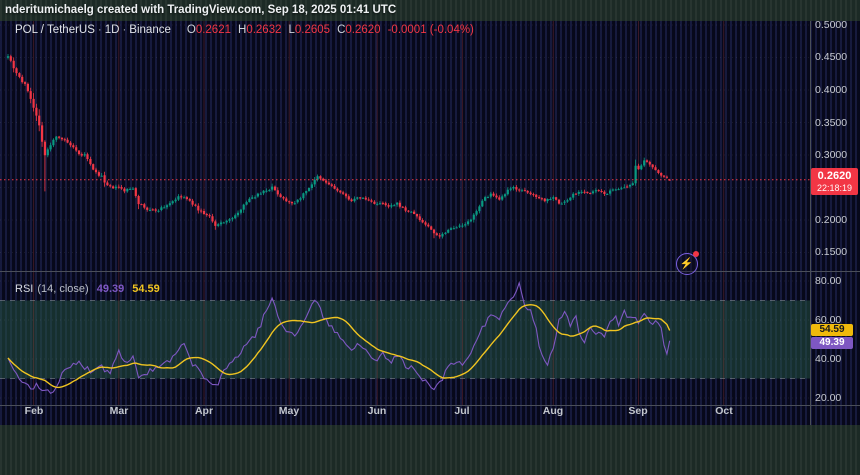  Describe the element at coordinates (291, 30) in the screenshot. I see `low-key: L` at that location.